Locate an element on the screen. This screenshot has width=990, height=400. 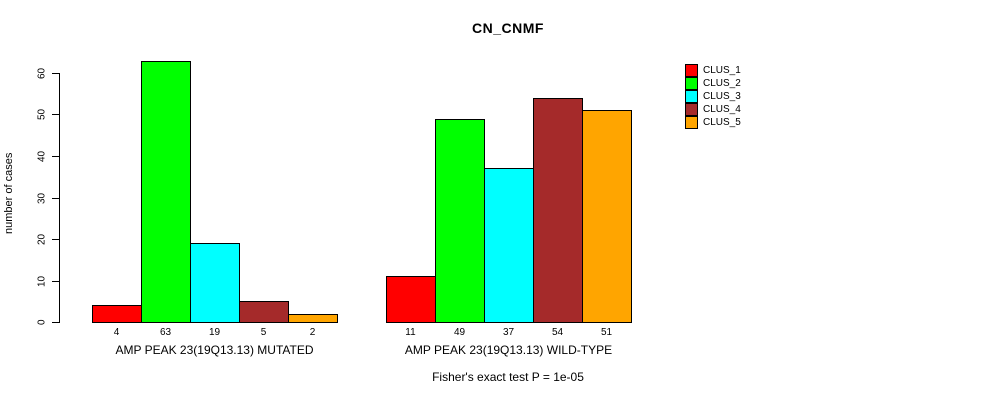
bar-value-label: 51 is located at coordinates (606, 332).